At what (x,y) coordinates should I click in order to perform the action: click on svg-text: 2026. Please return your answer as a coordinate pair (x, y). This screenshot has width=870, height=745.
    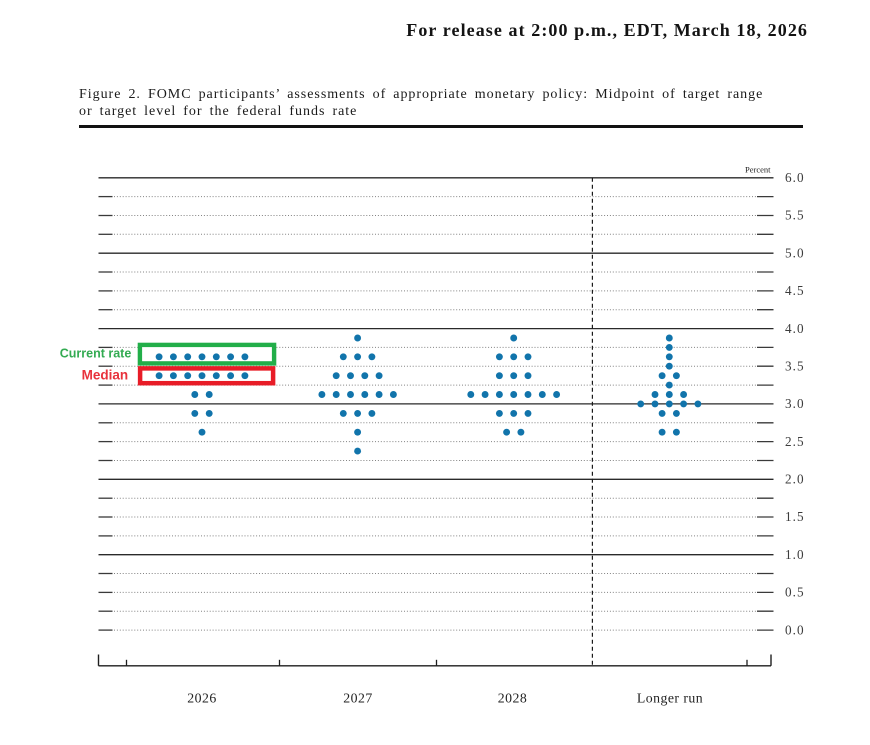
    Looking at the image, I should click on (201, 697).